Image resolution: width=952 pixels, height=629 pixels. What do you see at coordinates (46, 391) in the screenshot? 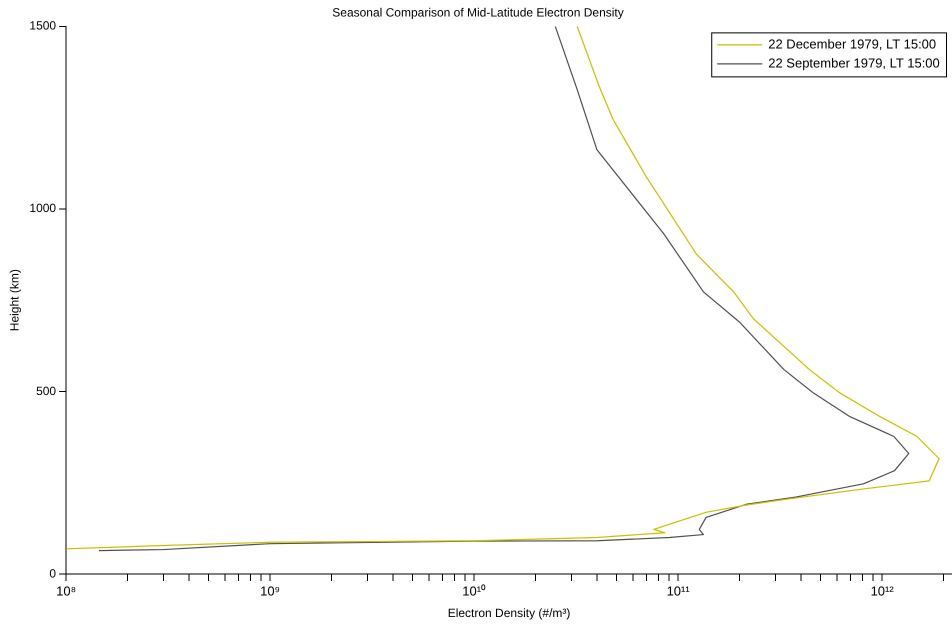
I see `y-tick-label: 500` at bounding box center [46, 391].